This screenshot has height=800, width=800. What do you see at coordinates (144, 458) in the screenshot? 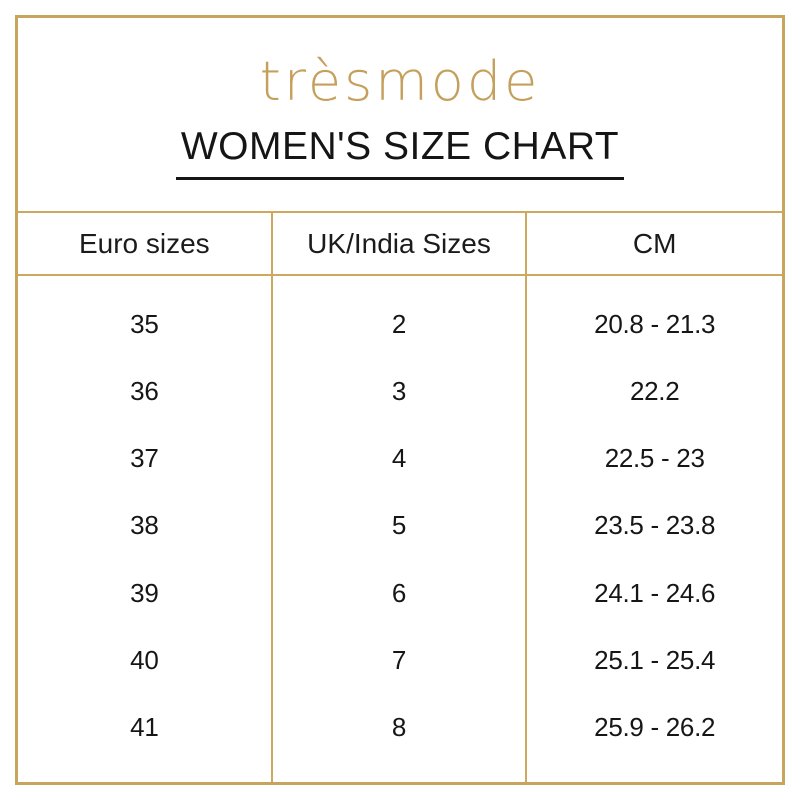
I see `euro-size-value: 37` at bounding box center [144, 458].